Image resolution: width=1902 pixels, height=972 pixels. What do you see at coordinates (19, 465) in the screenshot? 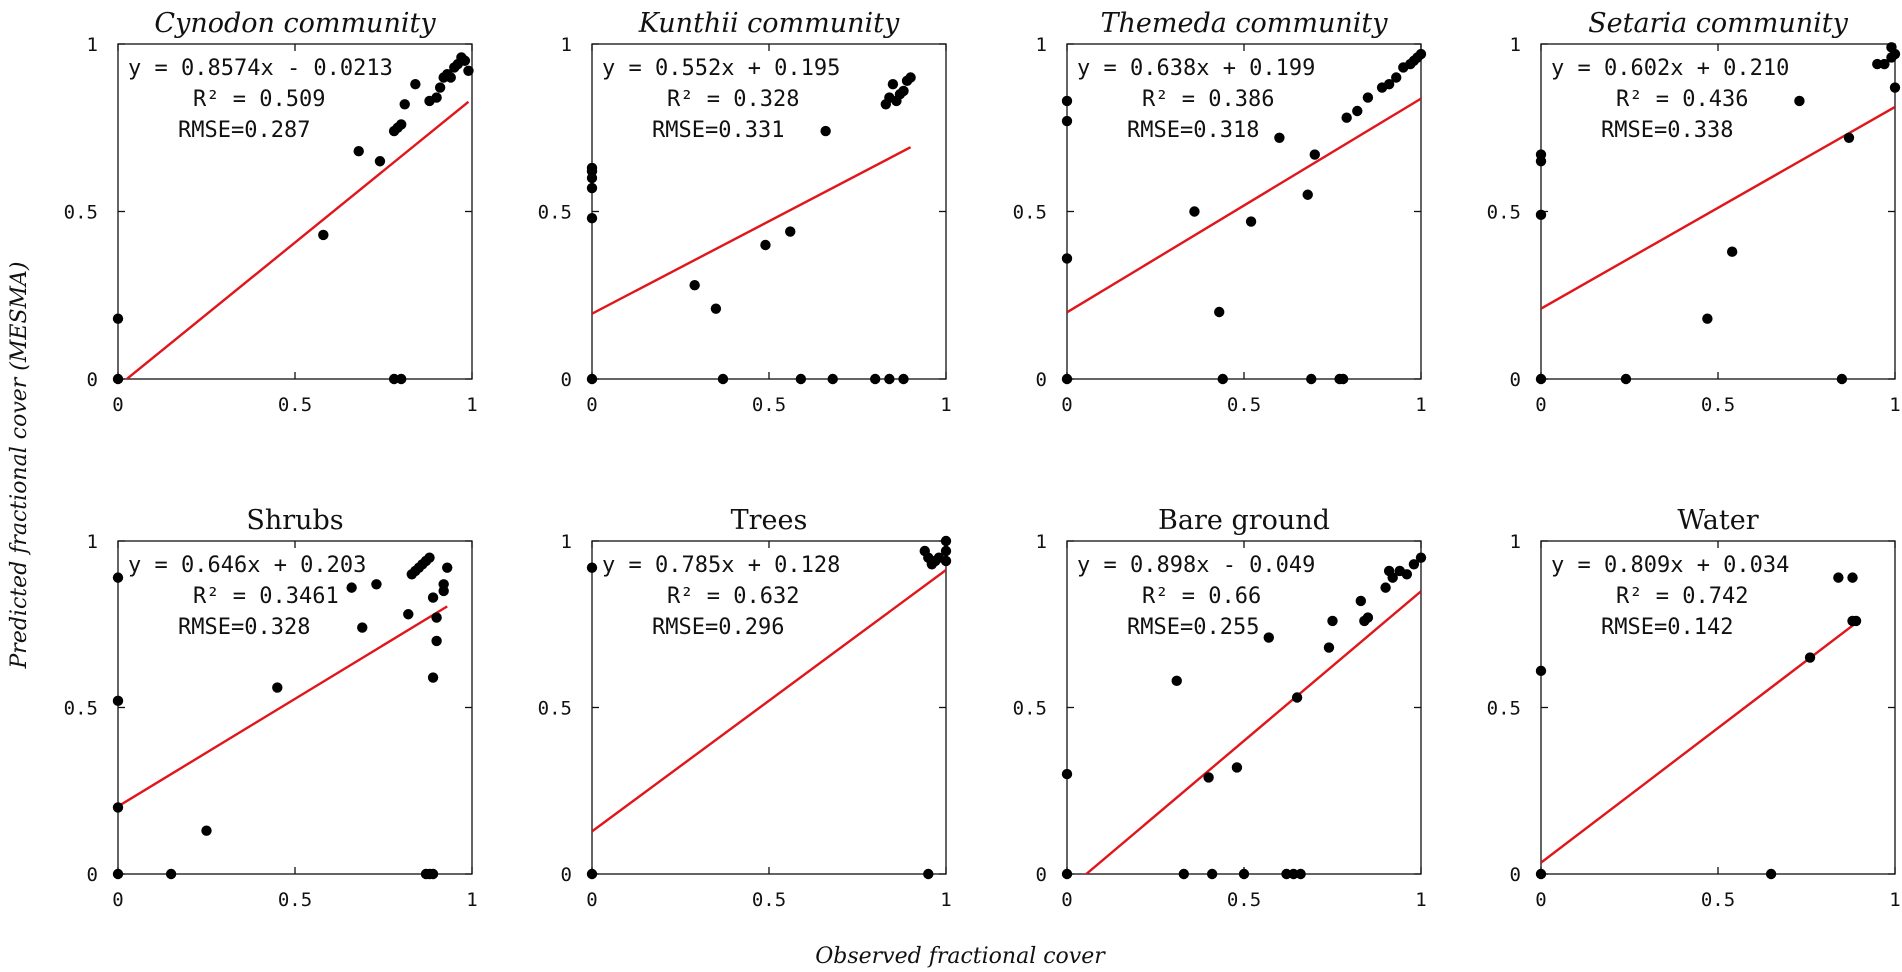
I see `y-axis-title: Predicted fractional cover (MESMA)` at bounding box center [19, 465].